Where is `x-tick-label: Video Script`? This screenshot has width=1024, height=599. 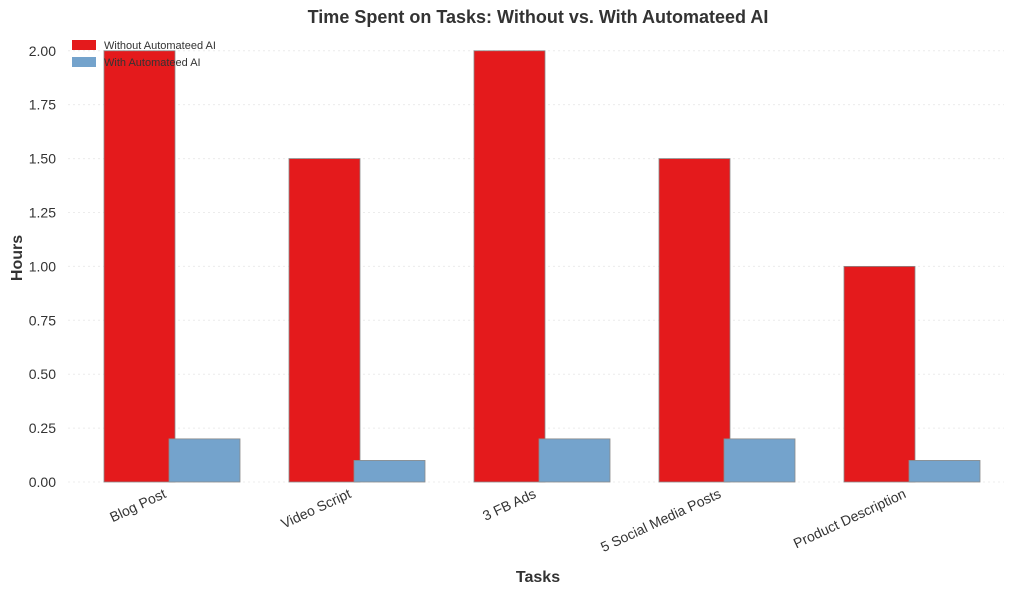
x-tick-label: Video Script is located at coordinates (315, 508).